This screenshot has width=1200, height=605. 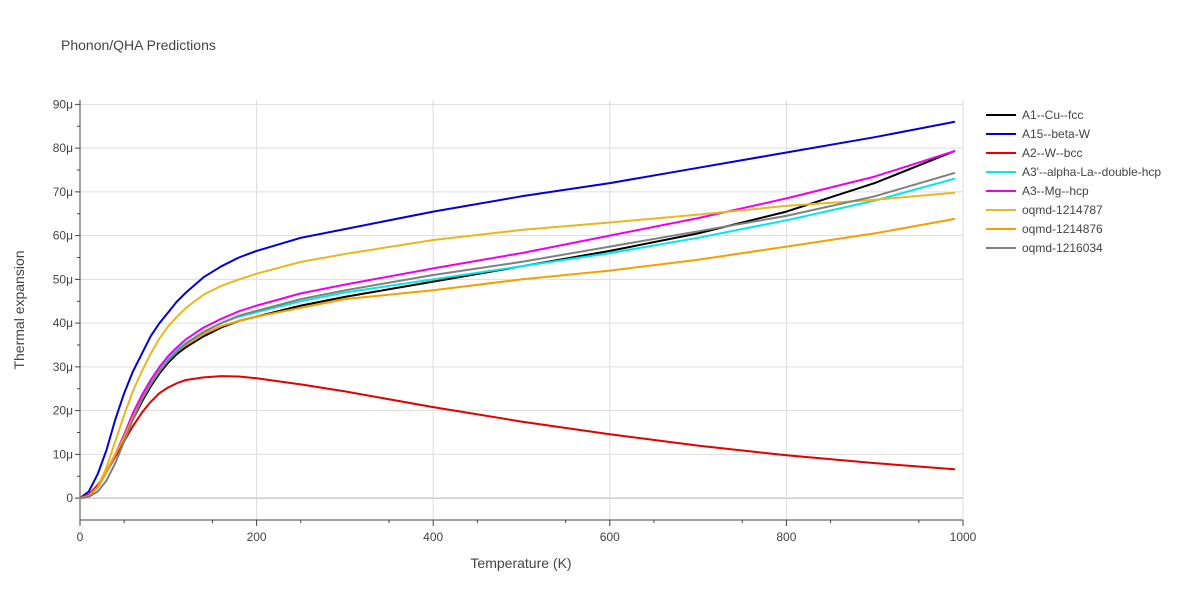 I want to click on legend-item: oqmd-1214787, so click(x=1044, y=210).